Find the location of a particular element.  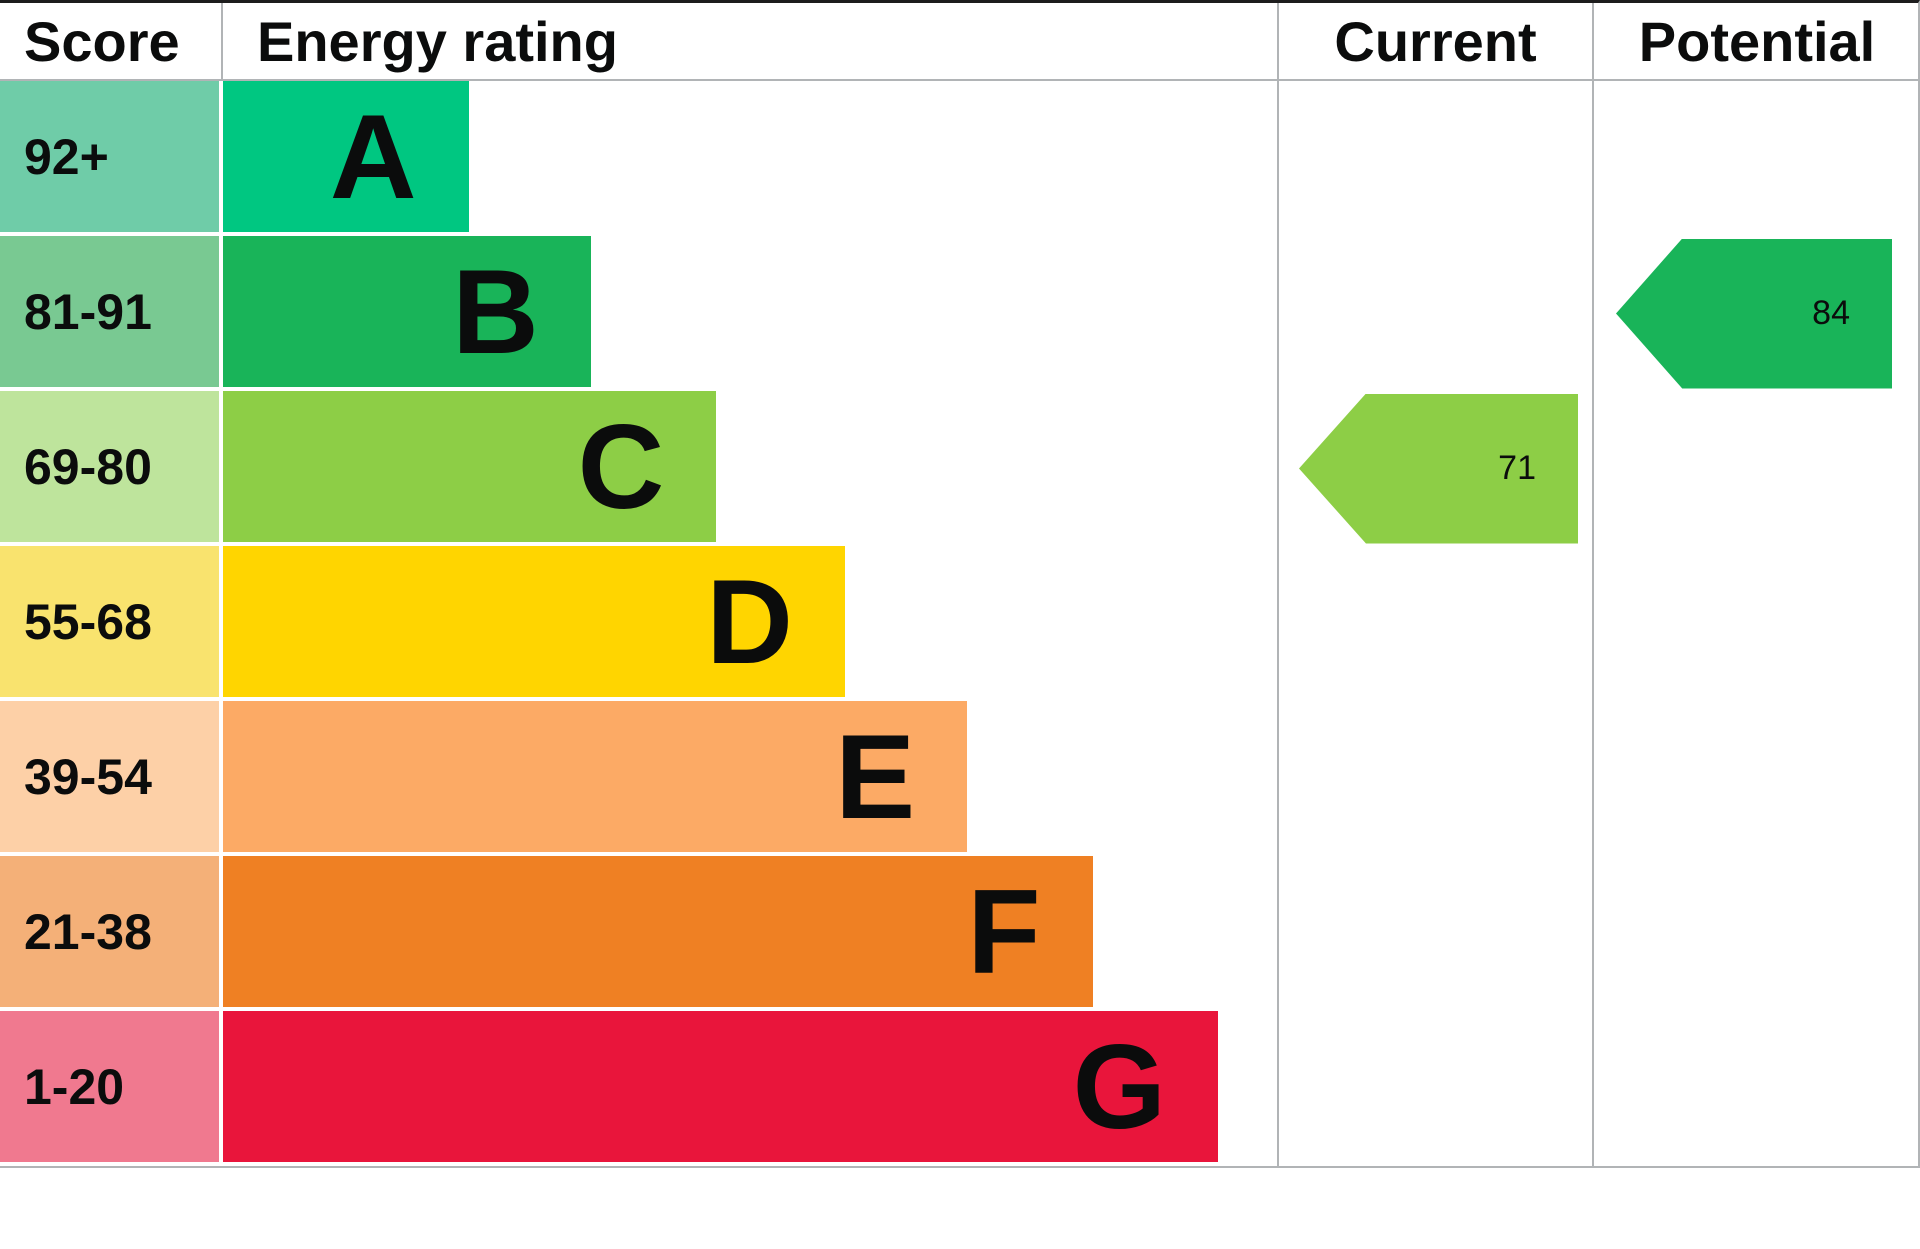

score-range-label: 69-80 is located at coordinates (109, 466).